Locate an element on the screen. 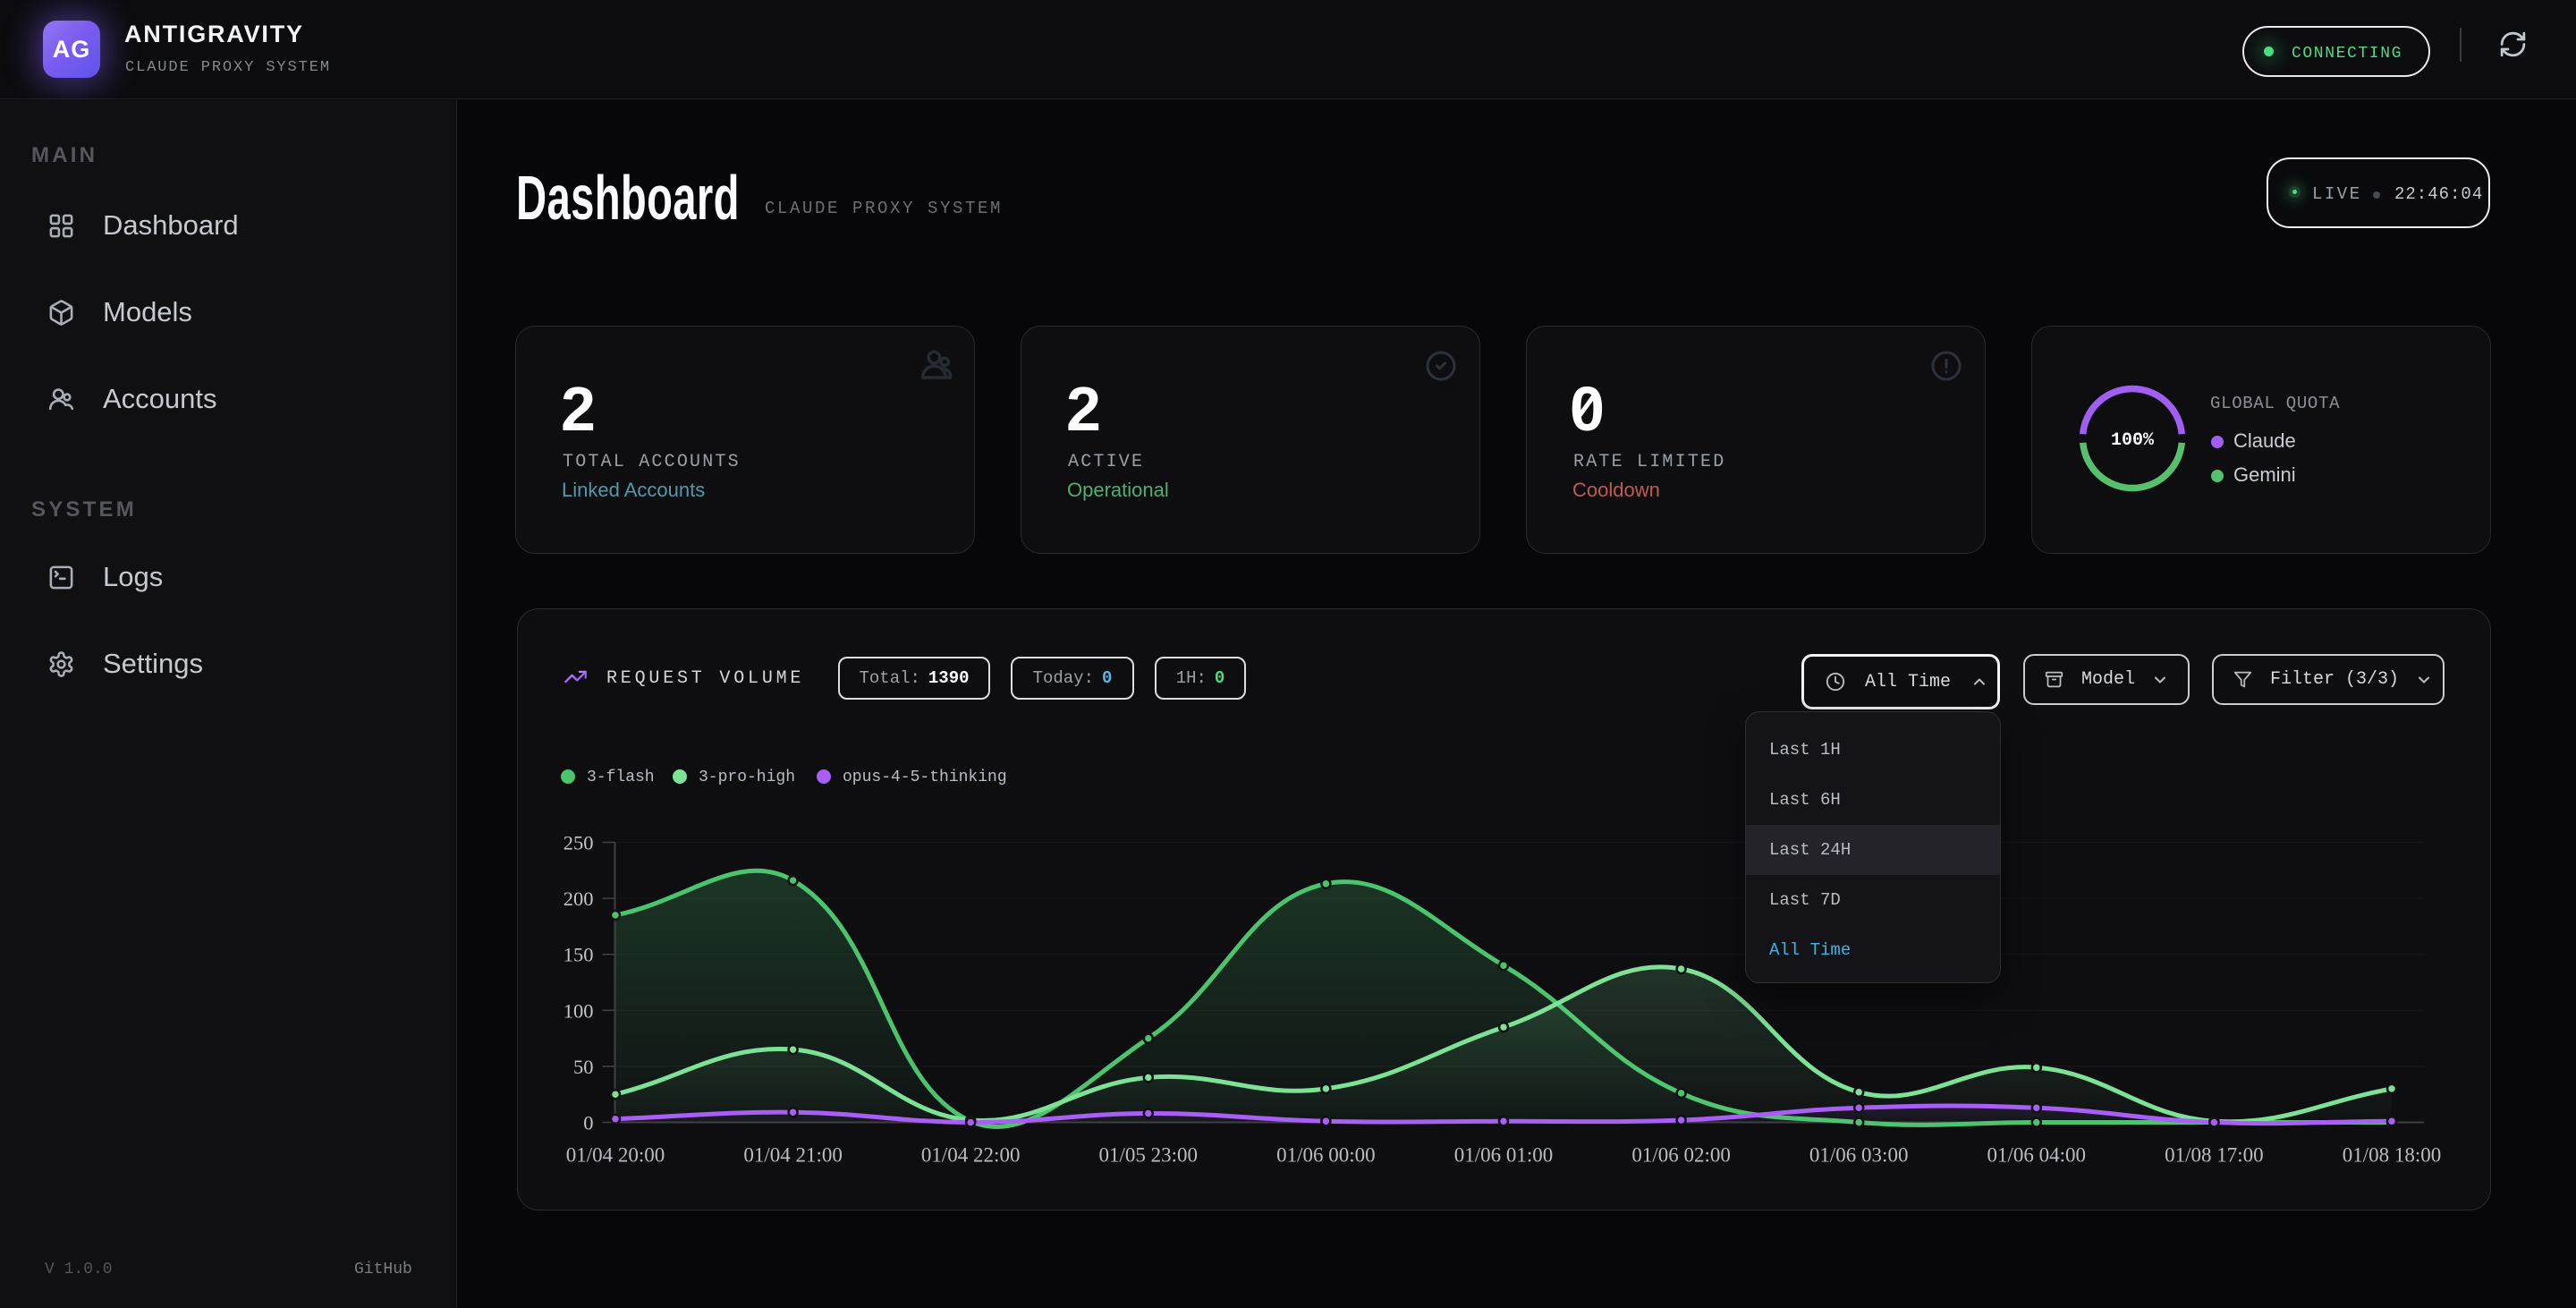 This screenshot has height=1308, width=2576. svg-text: 01/06 02:00 is located at coordinates (1681, 1155).